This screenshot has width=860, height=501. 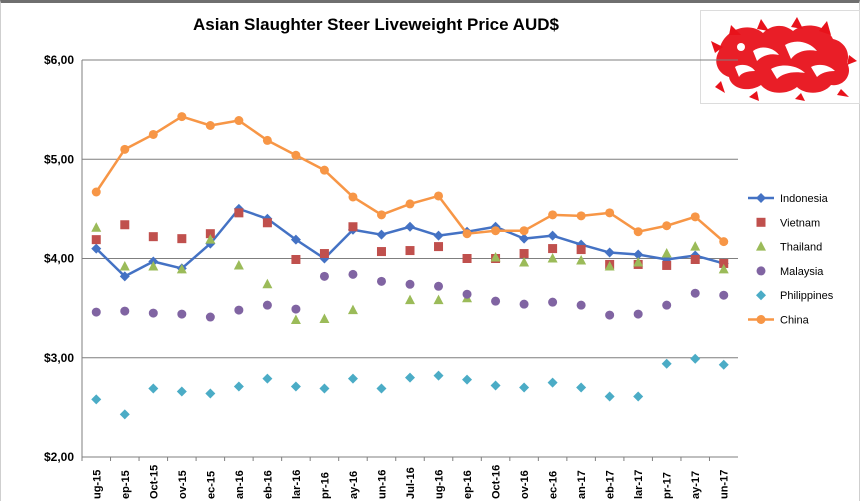 I want to click on series-philippines, so click(x=410, y=386).